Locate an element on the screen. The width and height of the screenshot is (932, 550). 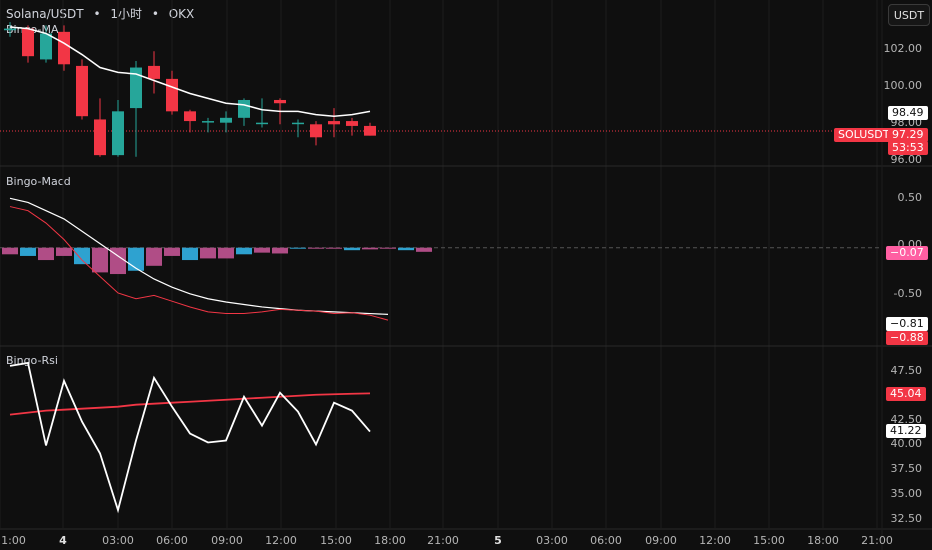
rsi-ma-line is located at coordinates (190, 404).